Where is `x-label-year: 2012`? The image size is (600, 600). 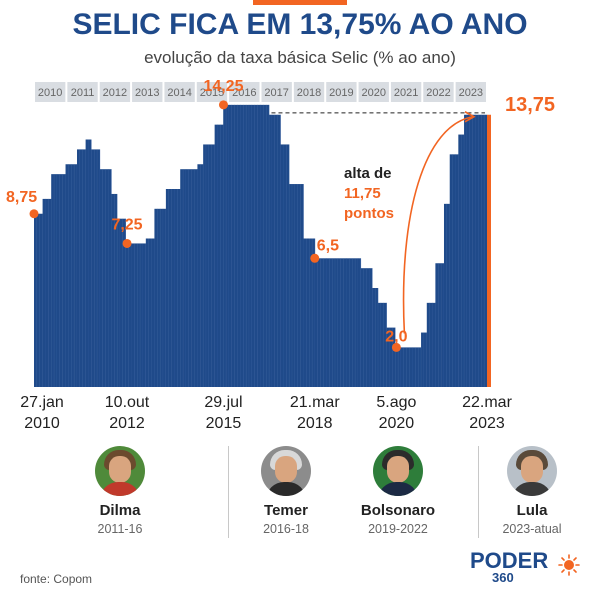 x-label-year: 2012 is located at coordinates (127, 423).